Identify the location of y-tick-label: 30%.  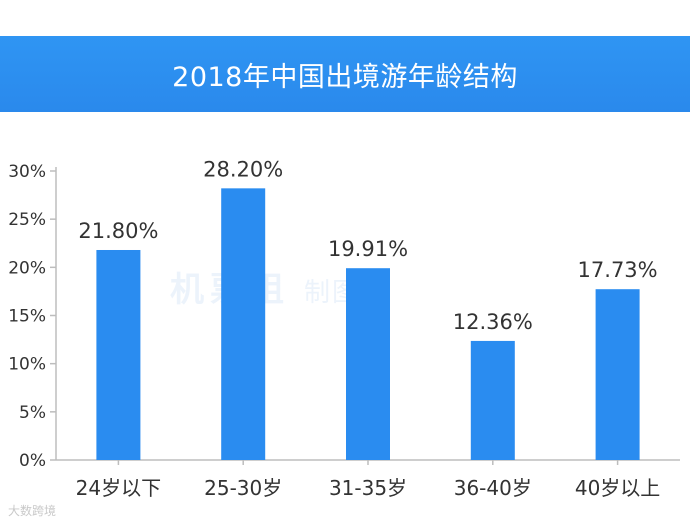
(27, 172).